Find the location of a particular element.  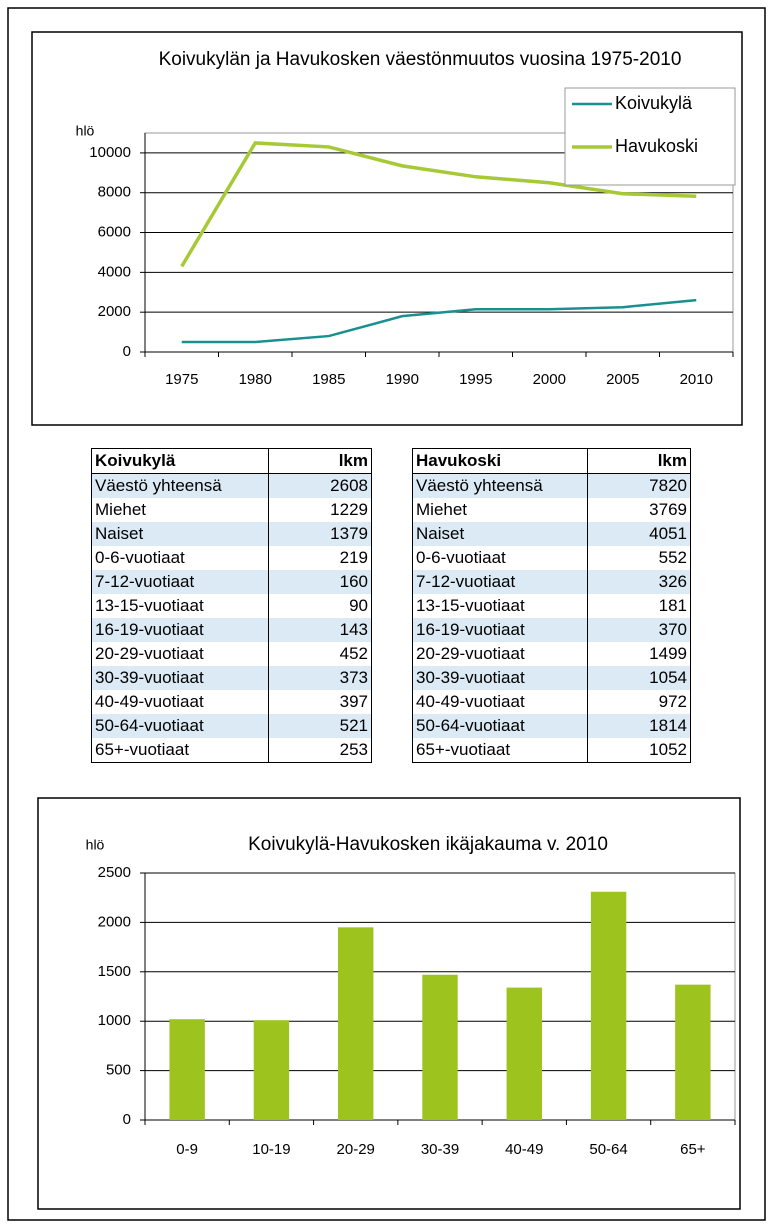

table-row: 40-49-vuotiaat 397 is located at coordinates (232, 702).